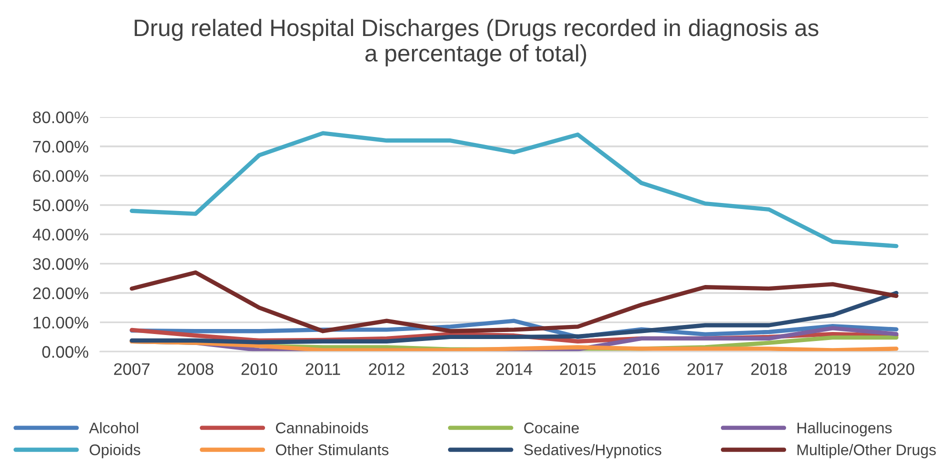 The width and height of the screenshot is (952, 472). Describe the element at coordinates (60, 176) in the screenshot. I see `y-tick-label: 60.00%` at that location.